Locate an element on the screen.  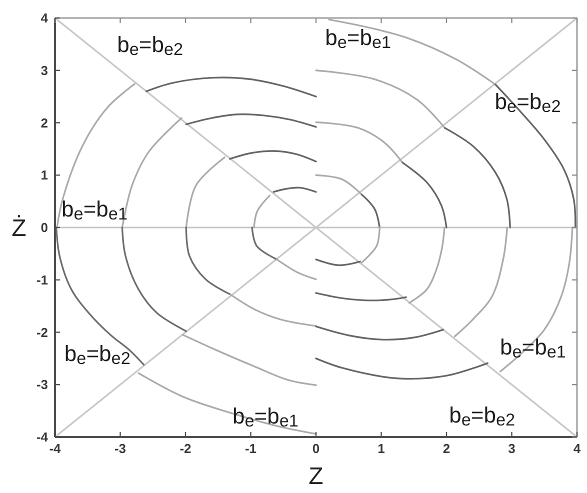
x-tick-label: 4 is located at coordinates (577, 448).